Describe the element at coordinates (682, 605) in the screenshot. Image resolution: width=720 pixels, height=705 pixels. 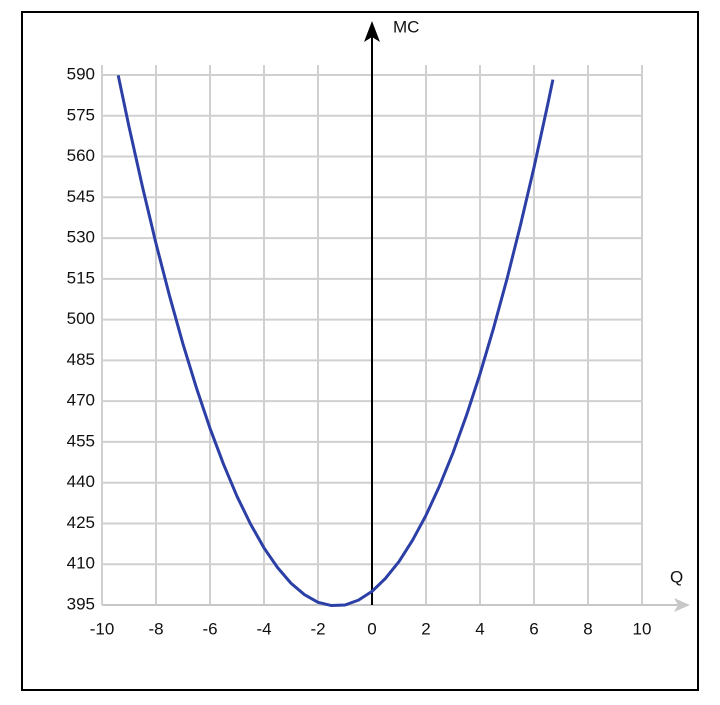
I see `x-axis-arrow` at that location.